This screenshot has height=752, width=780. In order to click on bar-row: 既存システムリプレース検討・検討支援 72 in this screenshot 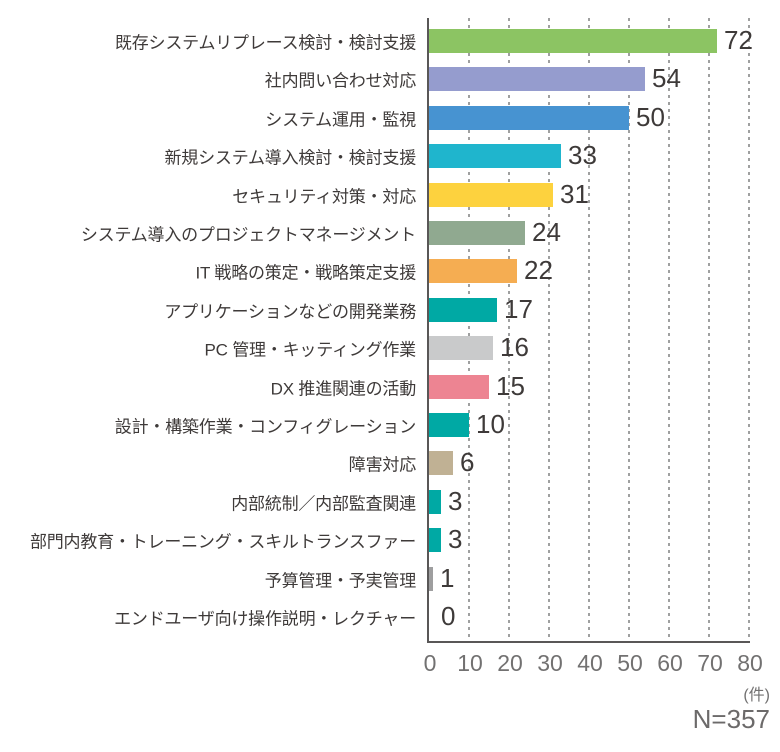, I will do `click(390, 41)`.